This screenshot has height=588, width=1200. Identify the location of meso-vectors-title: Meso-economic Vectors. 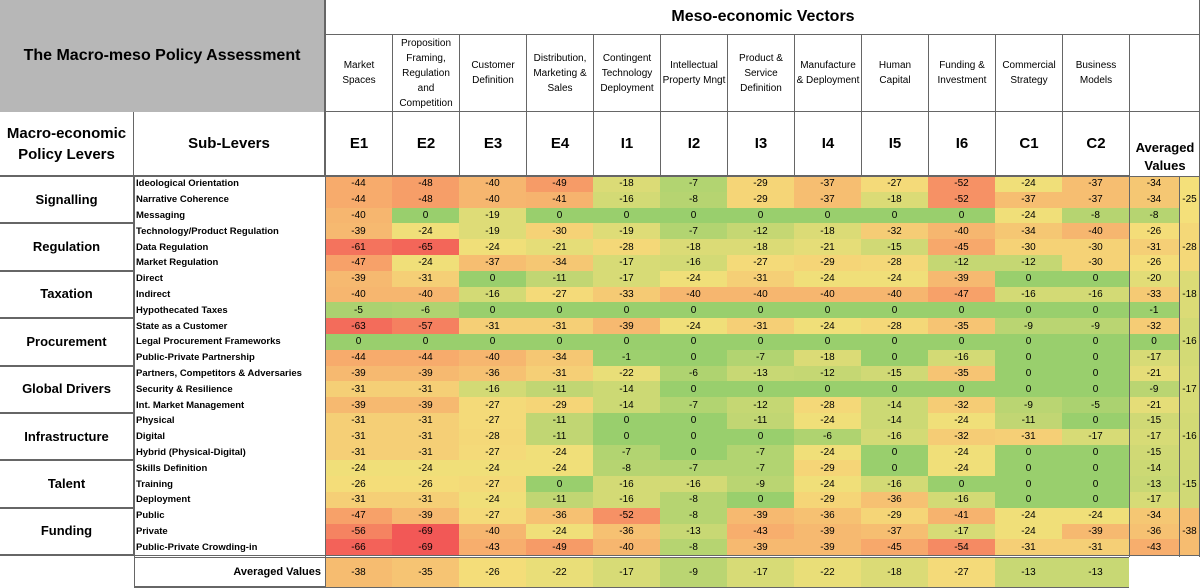
(762, 17).